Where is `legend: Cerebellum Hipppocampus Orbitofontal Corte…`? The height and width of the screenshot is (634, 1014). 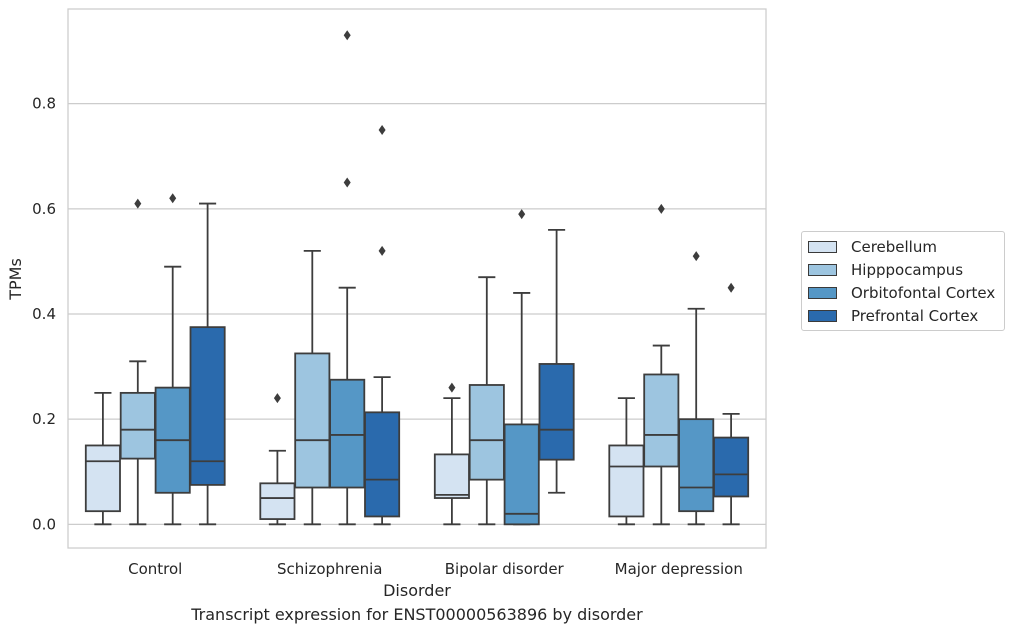 legend: Cerebellum Hipppocampus Orbitofontal Corte… is located at coordinates (903, 281).